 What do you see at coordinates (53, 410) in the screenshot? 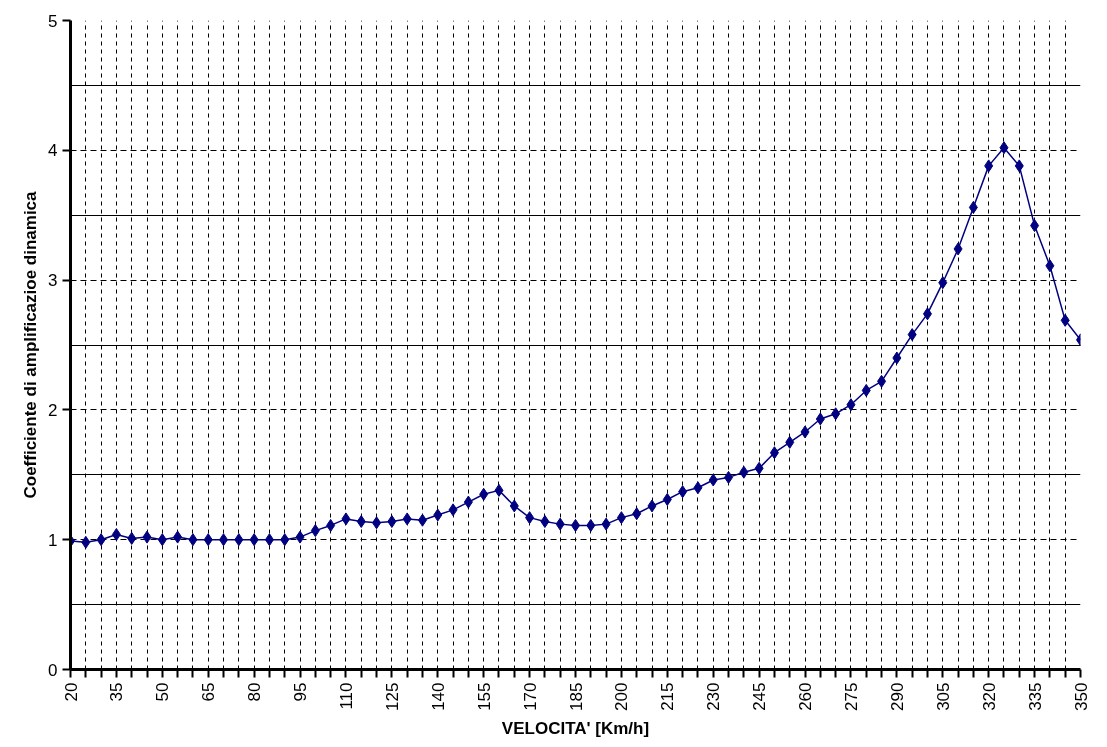
I see `y-tick-label: 2` at bounding box center [53, 410].